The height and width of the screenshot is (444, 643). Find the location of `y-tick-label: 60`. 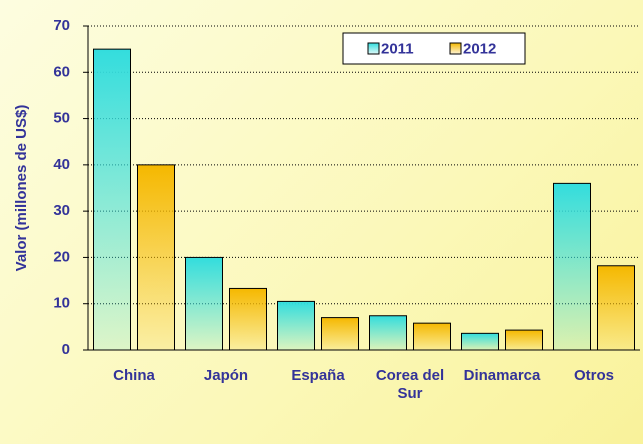

y-tick-label: 60 is located at coordinates (61, 71).